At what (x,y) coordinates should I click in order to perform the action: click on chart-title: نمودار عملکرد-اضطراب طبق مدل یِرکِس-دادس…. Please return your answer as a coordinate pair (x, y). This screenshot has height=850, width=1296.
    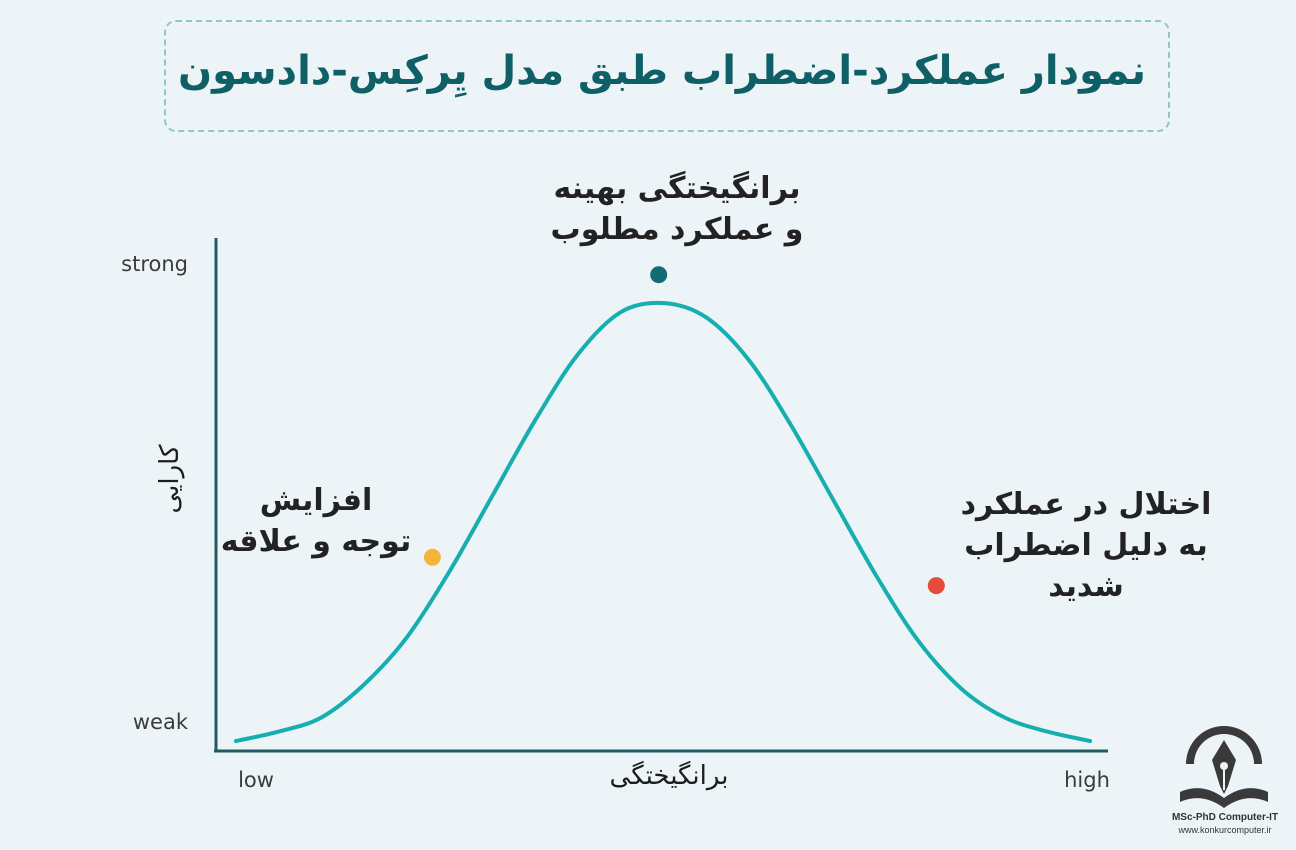
    Looking at the image, I should click on (661, 71).